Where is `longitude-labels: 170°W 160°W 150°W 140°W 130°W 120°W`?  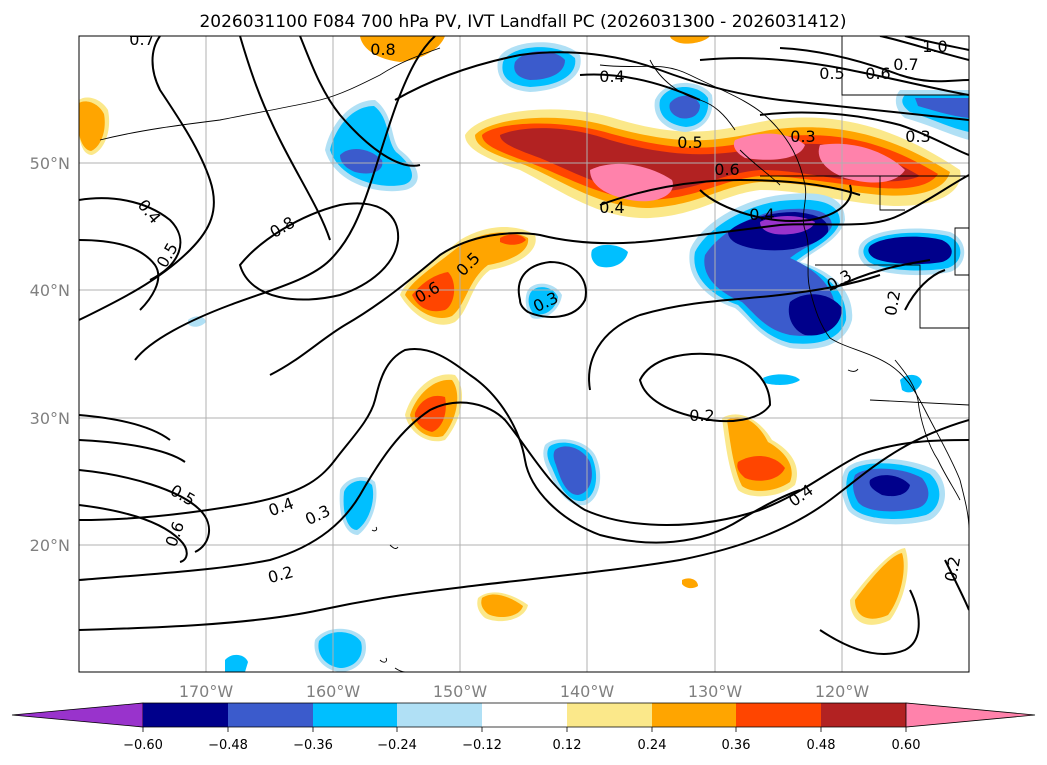
longitude-labels: 170°W 160°W 150°W 140°W 130°W 120°W is located at coordinates (524, 691).